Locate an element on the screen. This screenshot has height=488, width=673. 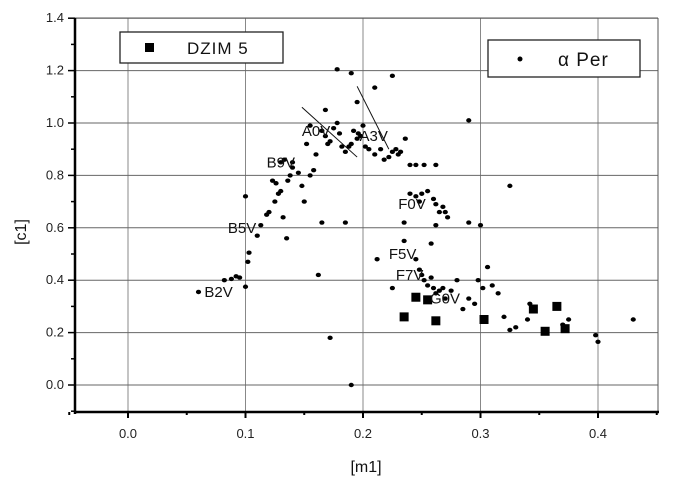
legend-label-alpha-per: α Per is located at coordinates (583, 60).